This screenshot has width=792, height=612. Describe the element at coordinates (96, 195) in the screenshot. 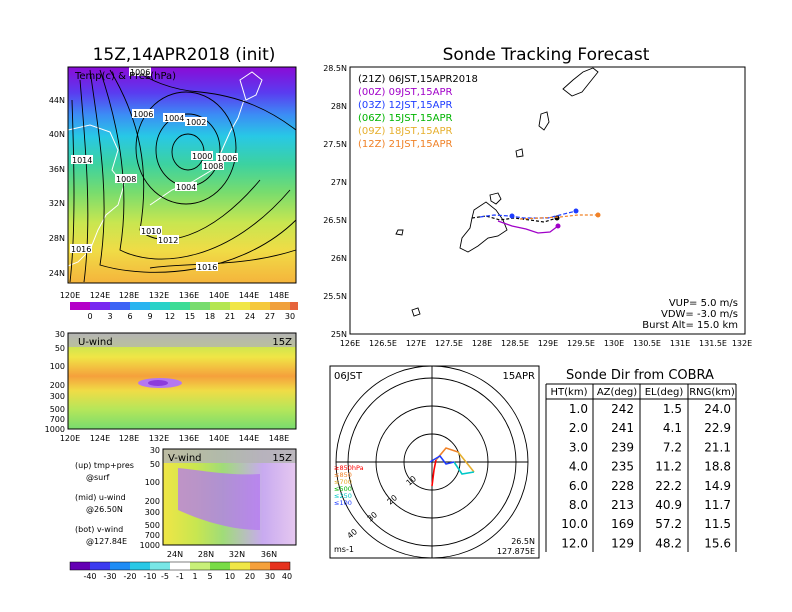

I see `coastline-mainland` at that location.